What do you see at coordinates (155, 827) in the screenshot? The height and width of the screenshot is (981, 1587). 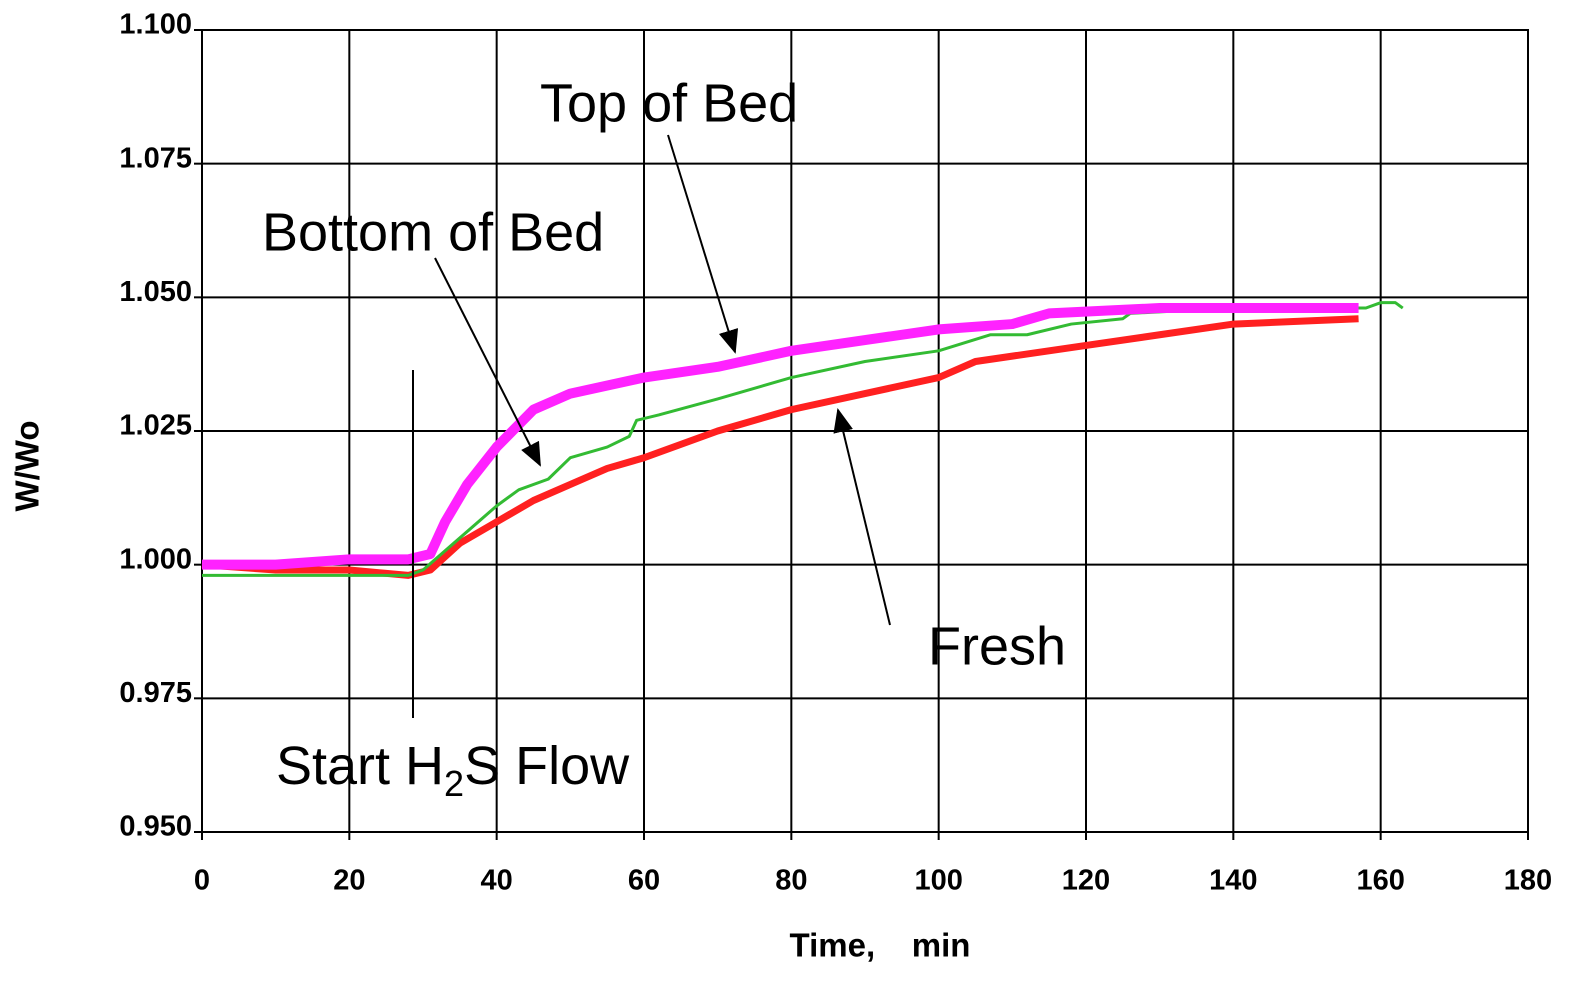 I see `y-tick-label: 0.950` at bounding box center [155, 827].